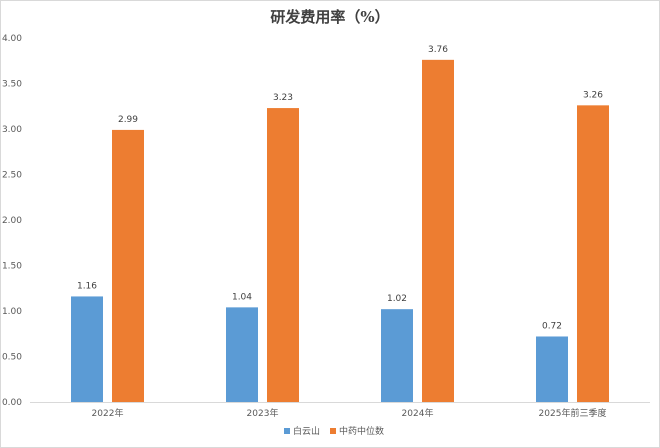 The image size is (660, 448). Describe the element at coordinates (283, 98) in the screenshot. I see `data-label: 3.23` at that location.